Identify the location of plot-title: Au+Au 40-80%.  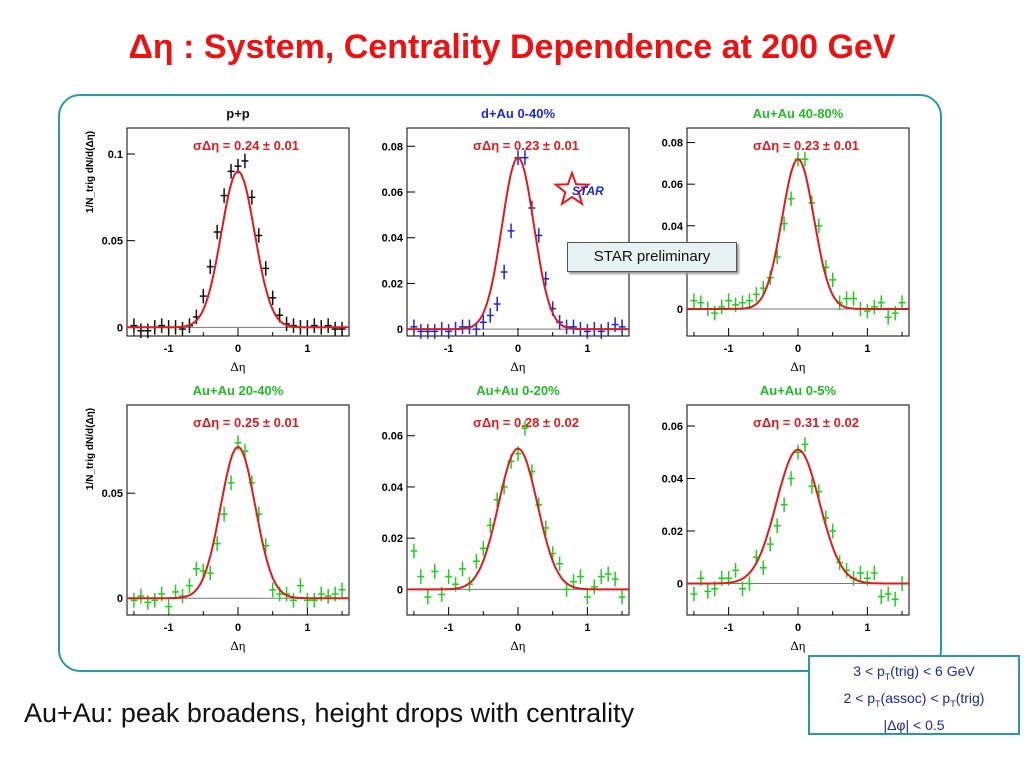
(798, 113).